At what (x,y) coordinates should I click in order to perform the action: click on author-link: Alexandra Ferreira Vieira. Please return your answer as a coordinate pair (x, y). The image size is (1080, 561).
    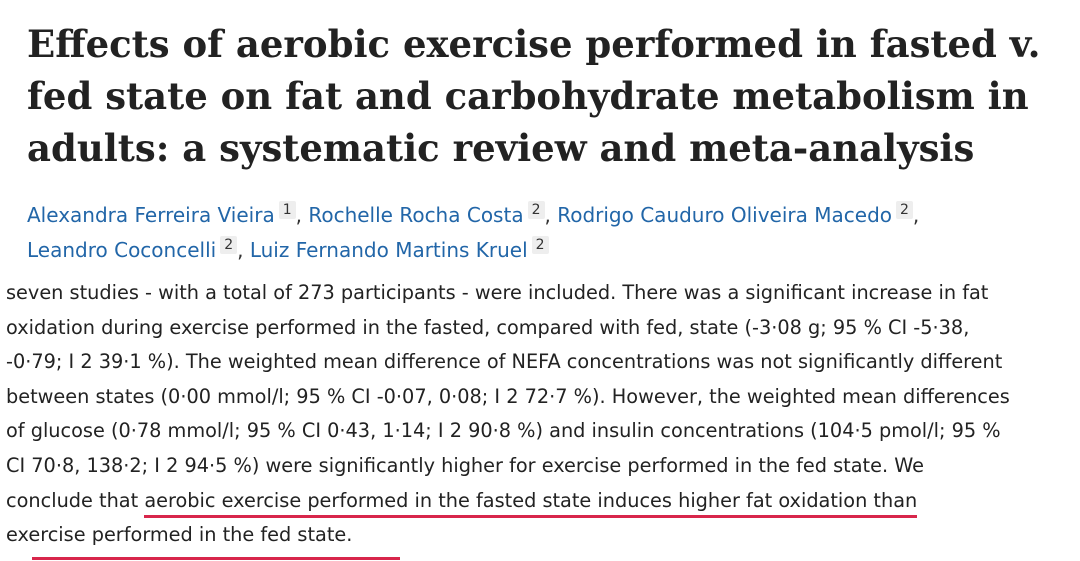
    Looking at the image, I should click on (151, 215).